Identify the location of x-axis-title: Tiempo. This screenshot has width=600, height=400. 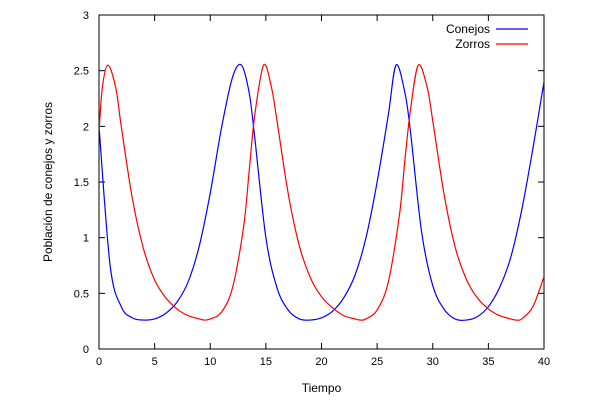
(322, 388).